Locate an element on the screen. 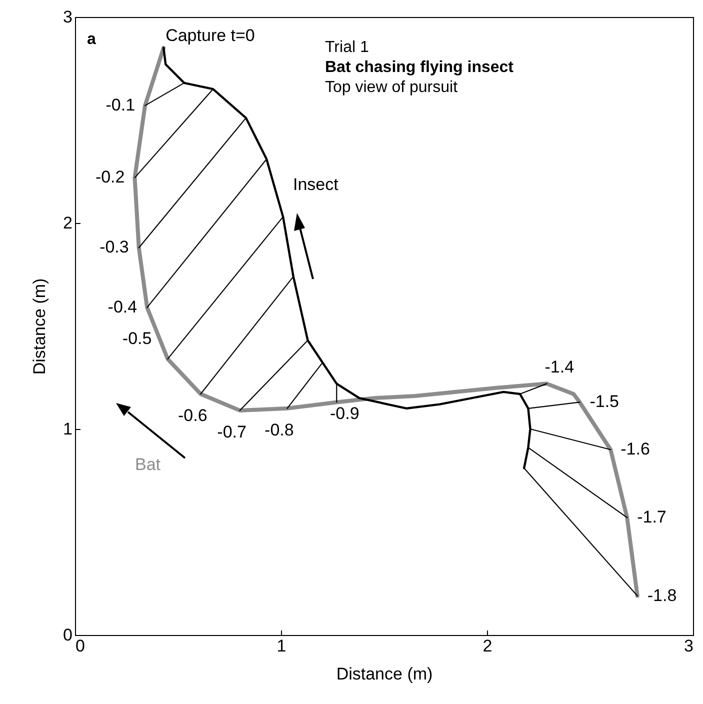 The image size is (703, 704). annotation: Trial 1 is located at coordinates (347, 47).